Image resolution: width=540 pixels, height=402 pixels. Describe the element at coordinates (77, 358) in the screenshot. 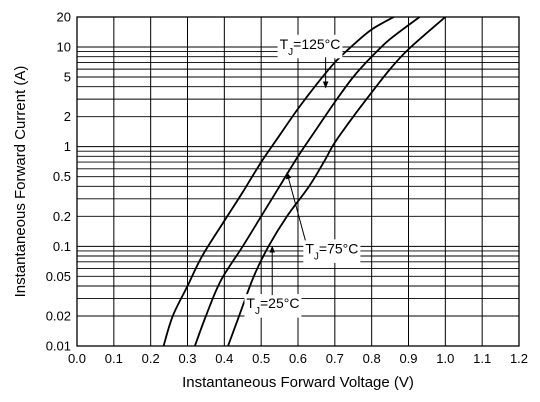

I see `x-tick-label: 0.0` at that location.